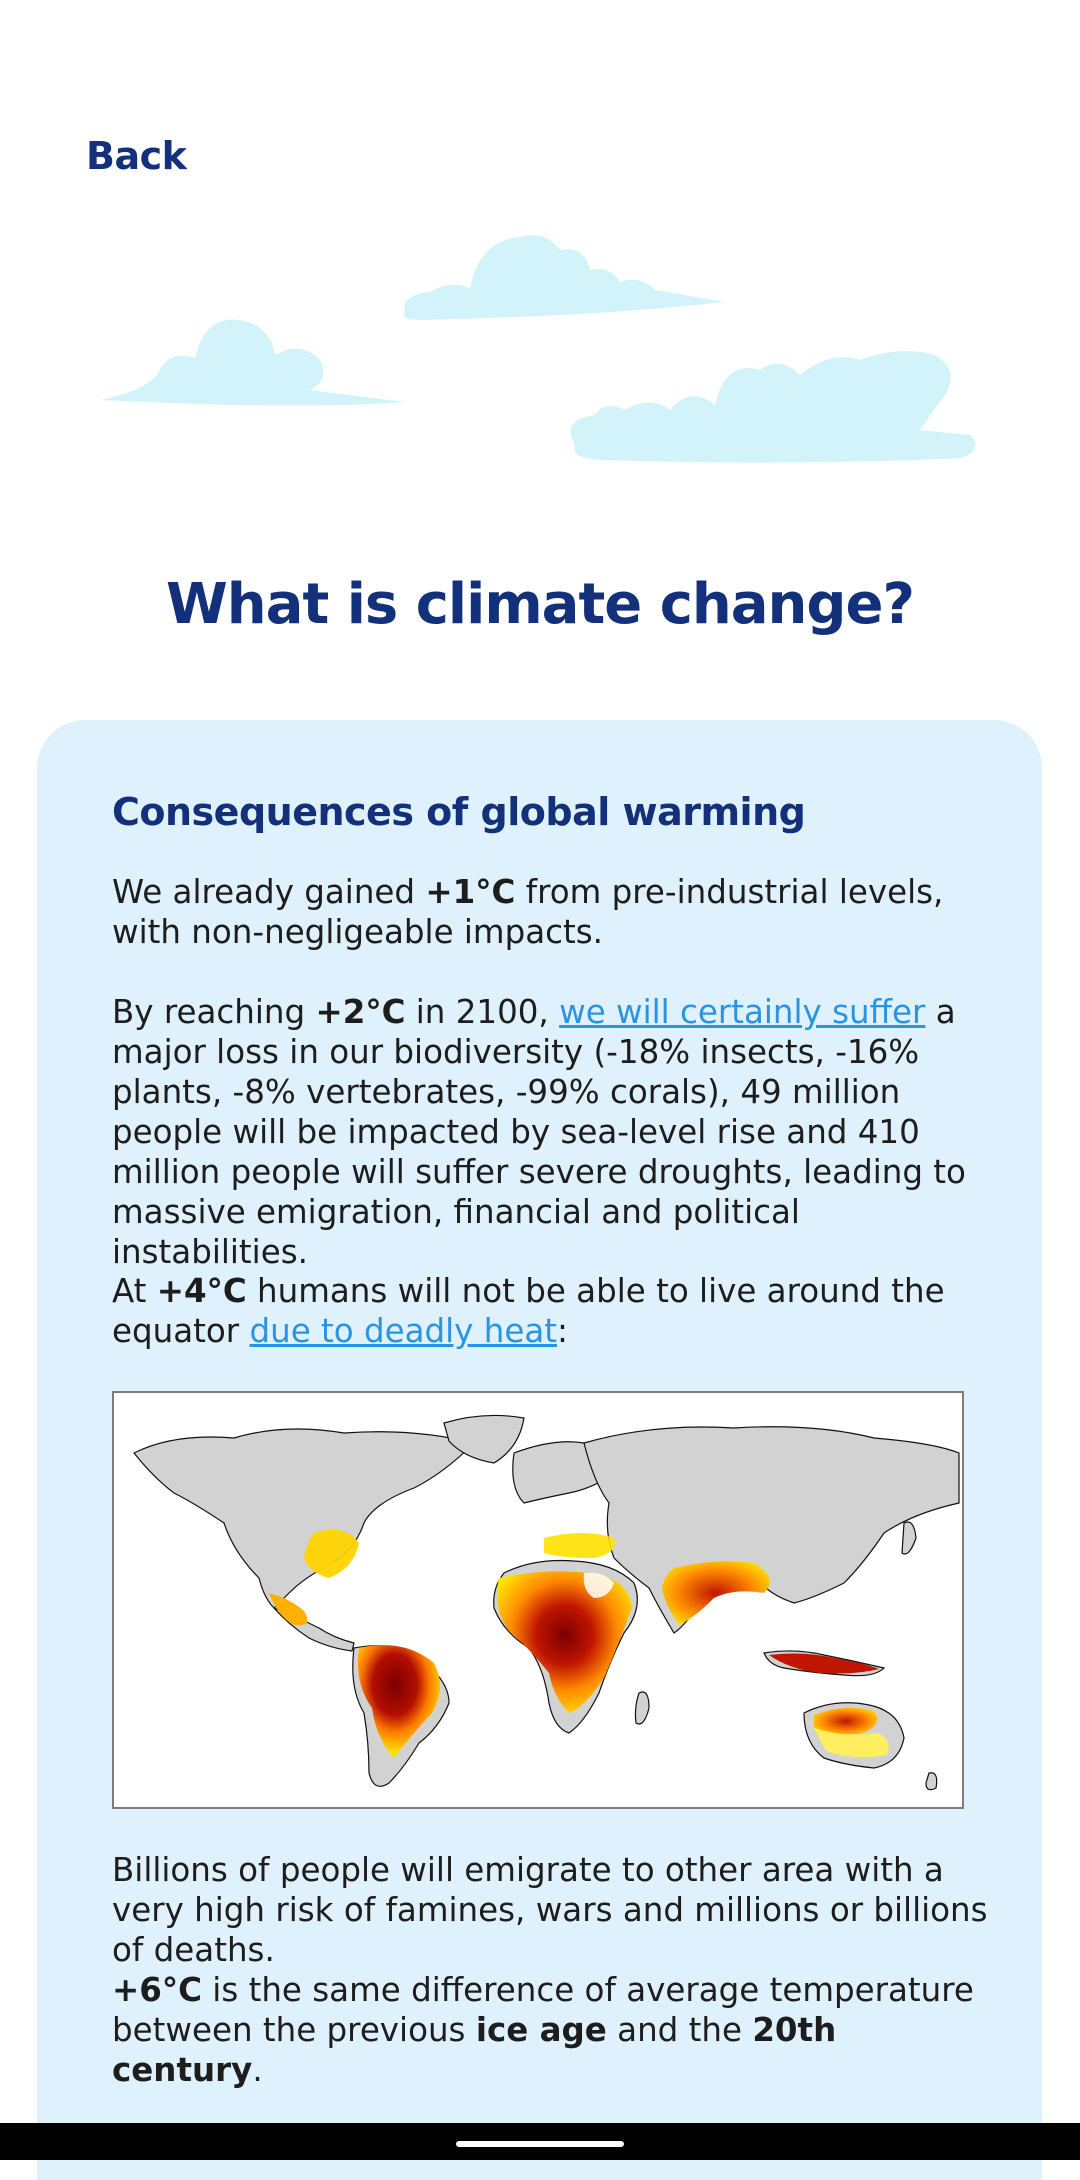 The height and width of the screenshot is (2180, 1080). I want to click on suffer-link: we will certainly suffer, so click(742, 1012).